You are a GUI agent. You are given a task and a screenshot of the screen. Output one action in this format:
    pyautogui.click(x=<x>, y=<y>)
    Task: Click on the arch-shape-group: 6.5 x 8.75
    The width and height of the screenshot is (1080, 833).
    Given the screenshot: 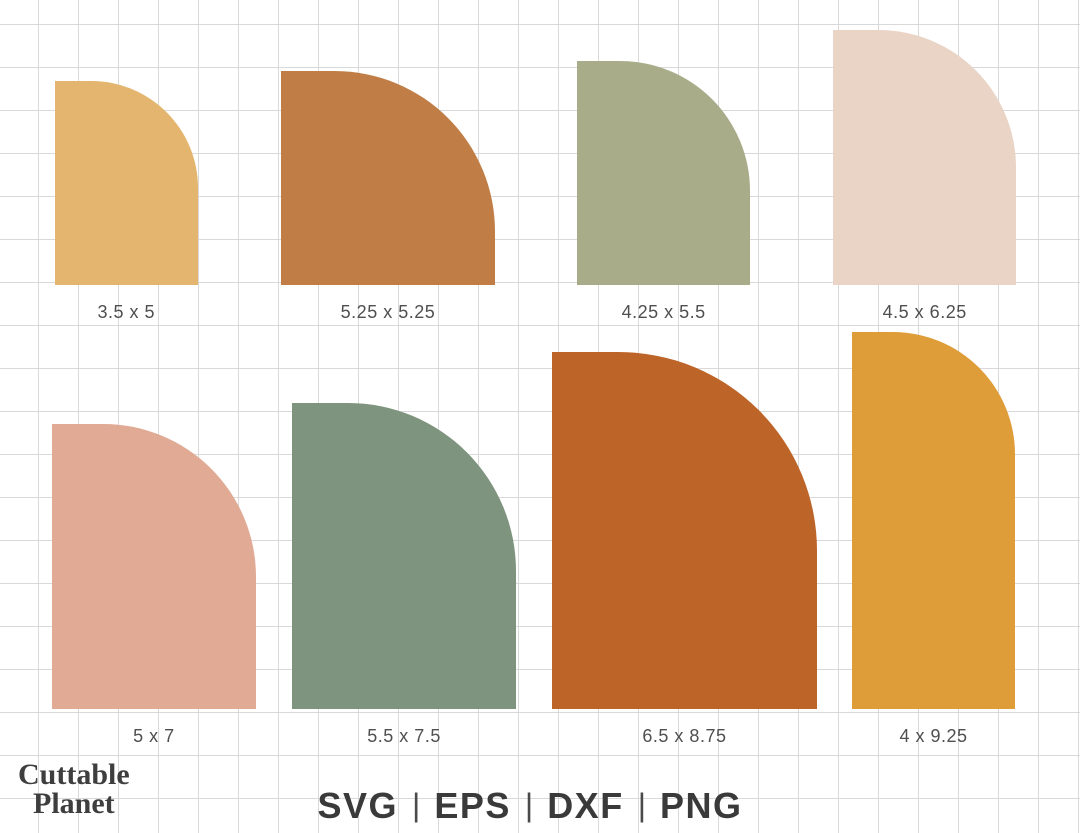 What is the action you would take?
    pyautogui.click(x=684, y=549)
    